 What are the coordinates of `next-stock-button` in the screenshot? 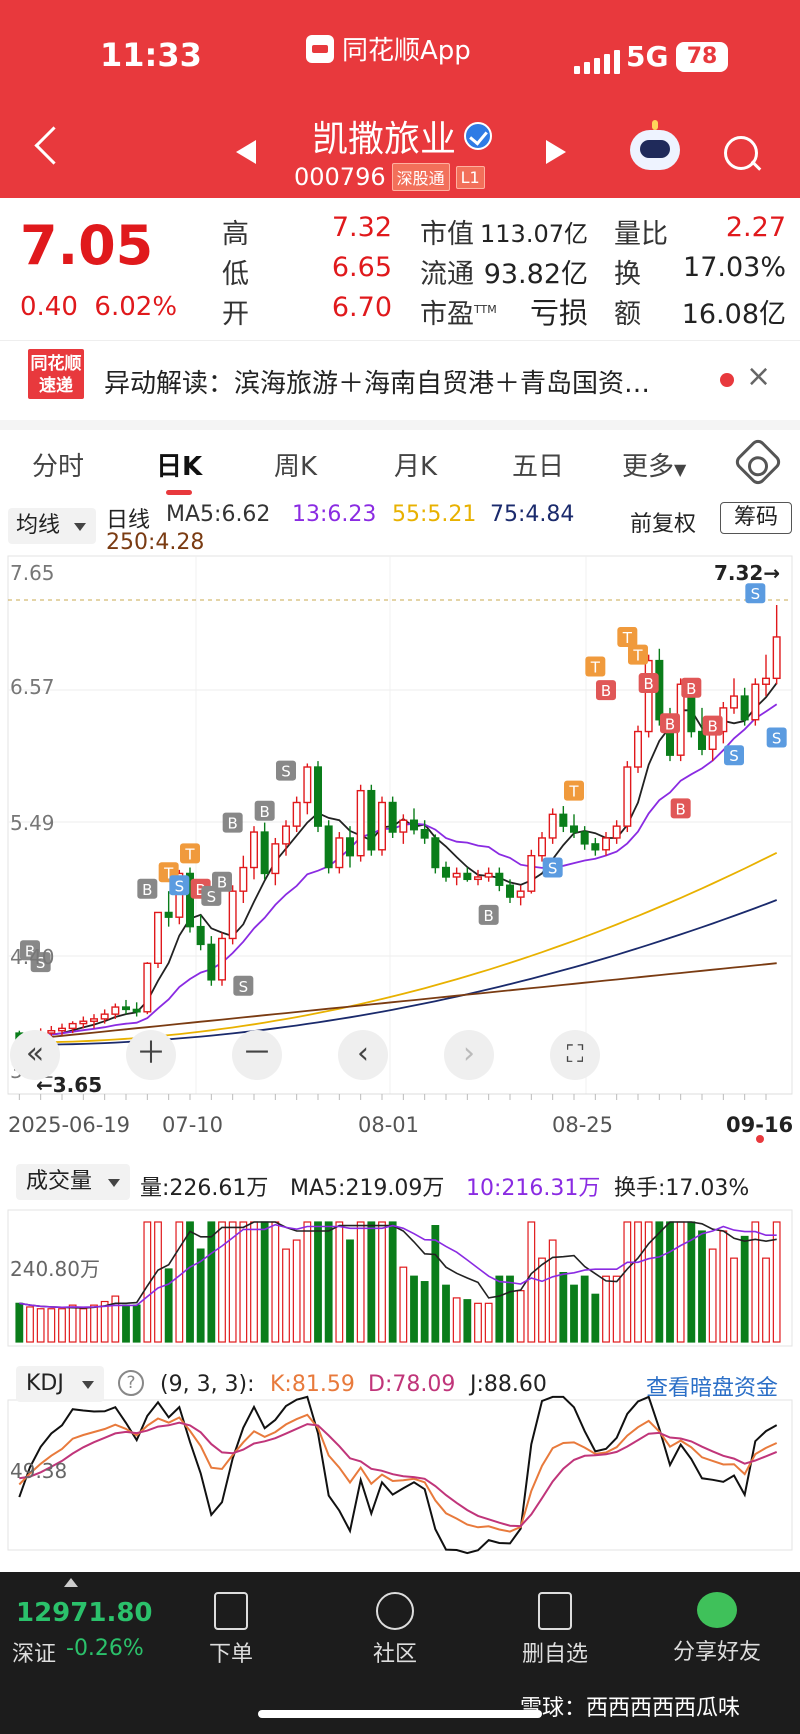 It's located at (556, 152).